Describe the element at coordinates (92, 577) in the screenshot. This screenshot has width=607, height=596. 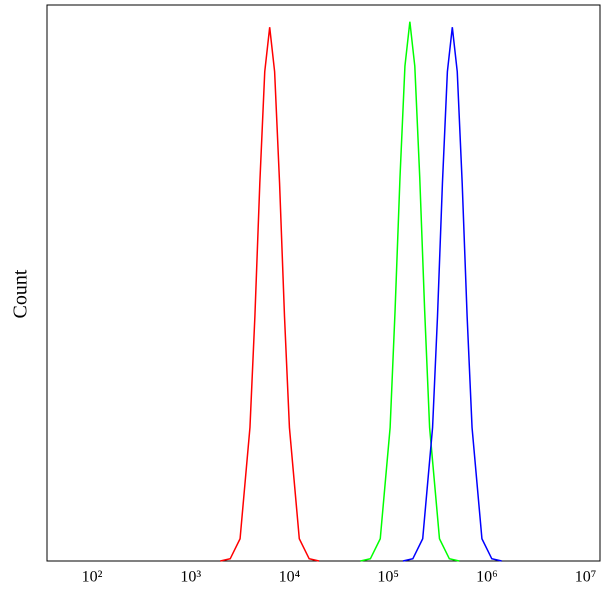
I see `x-tick-label: 10²` at that location.